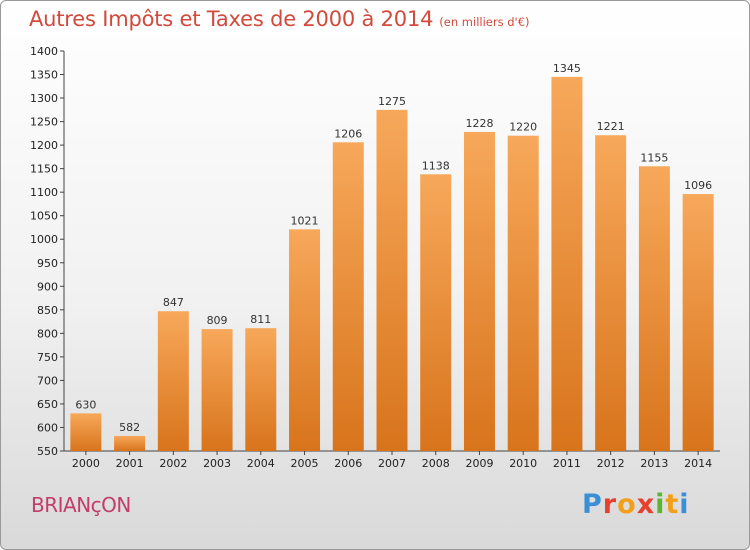 The height and width of the screenshot is (550, 750). I want to click on value-label-2007: 1275, so click(392, 101).